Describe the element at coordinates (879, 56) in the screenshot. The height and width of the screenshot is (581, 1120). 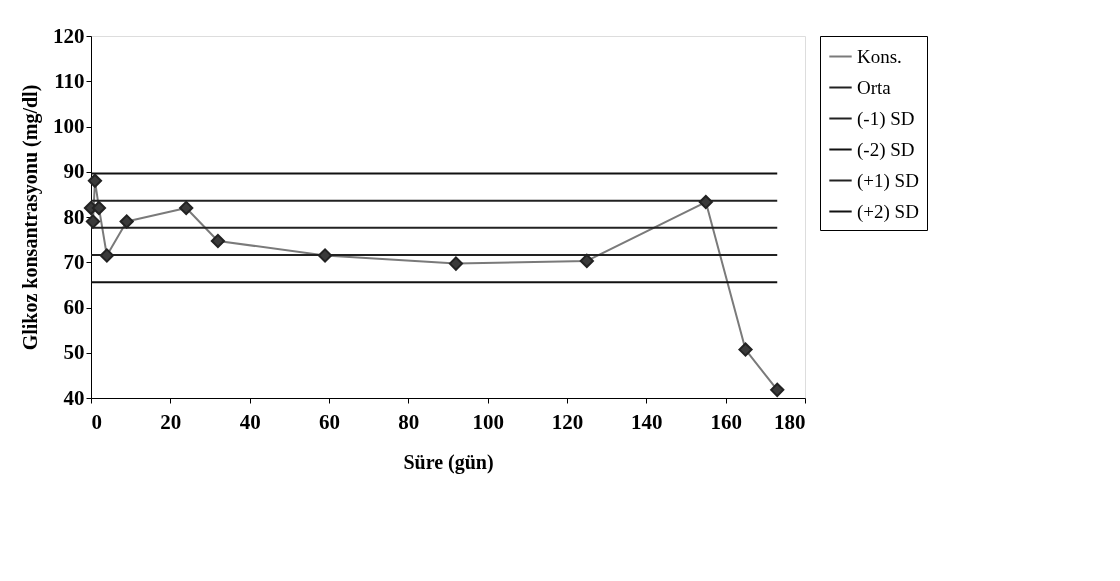
I see `legend-label: Kons.` at that location.